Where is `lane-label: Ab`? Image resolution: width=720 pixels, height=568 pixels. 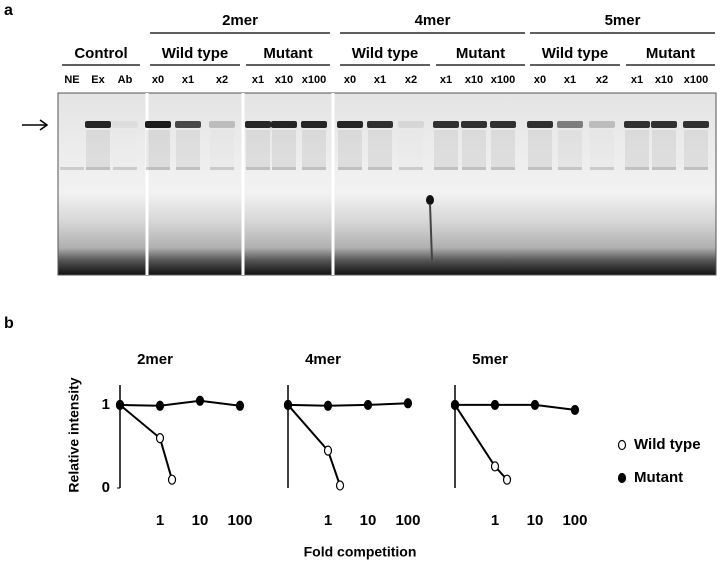
lane-label: Ab is located at coordinates (125, 80).